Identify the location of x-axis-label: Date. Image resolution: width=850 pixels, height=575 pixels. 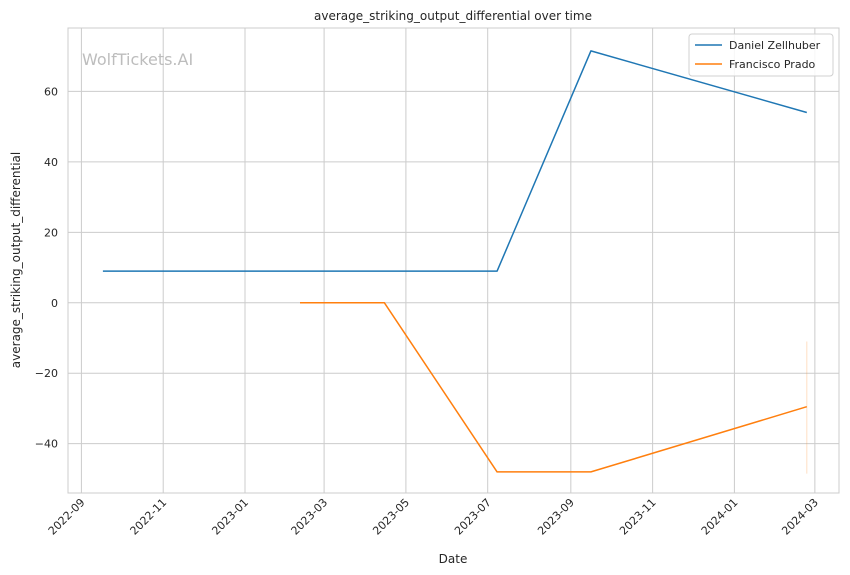
(453, 559).